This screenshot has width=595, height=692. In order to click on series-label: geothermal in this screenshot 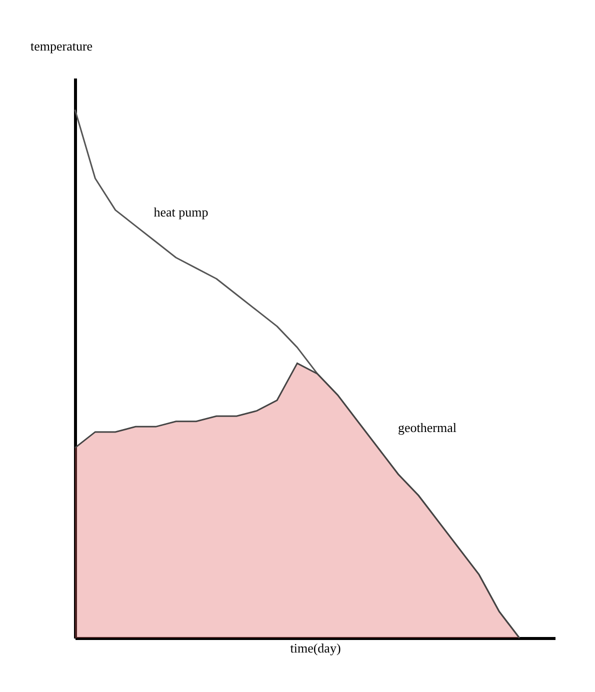, I will do `click(427, 427)`.